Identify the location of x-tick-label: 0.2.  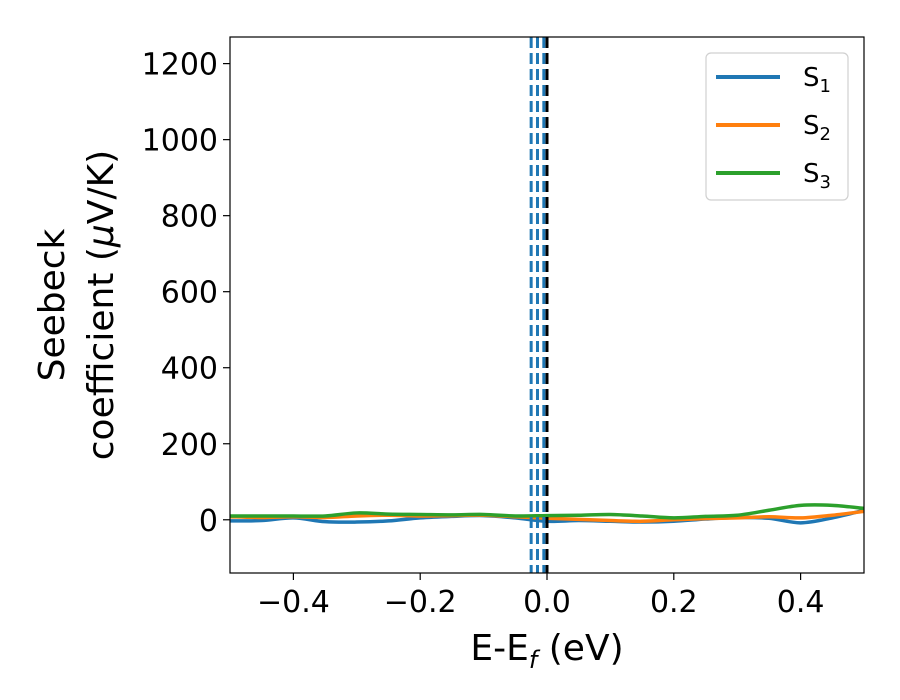
(674, 602).